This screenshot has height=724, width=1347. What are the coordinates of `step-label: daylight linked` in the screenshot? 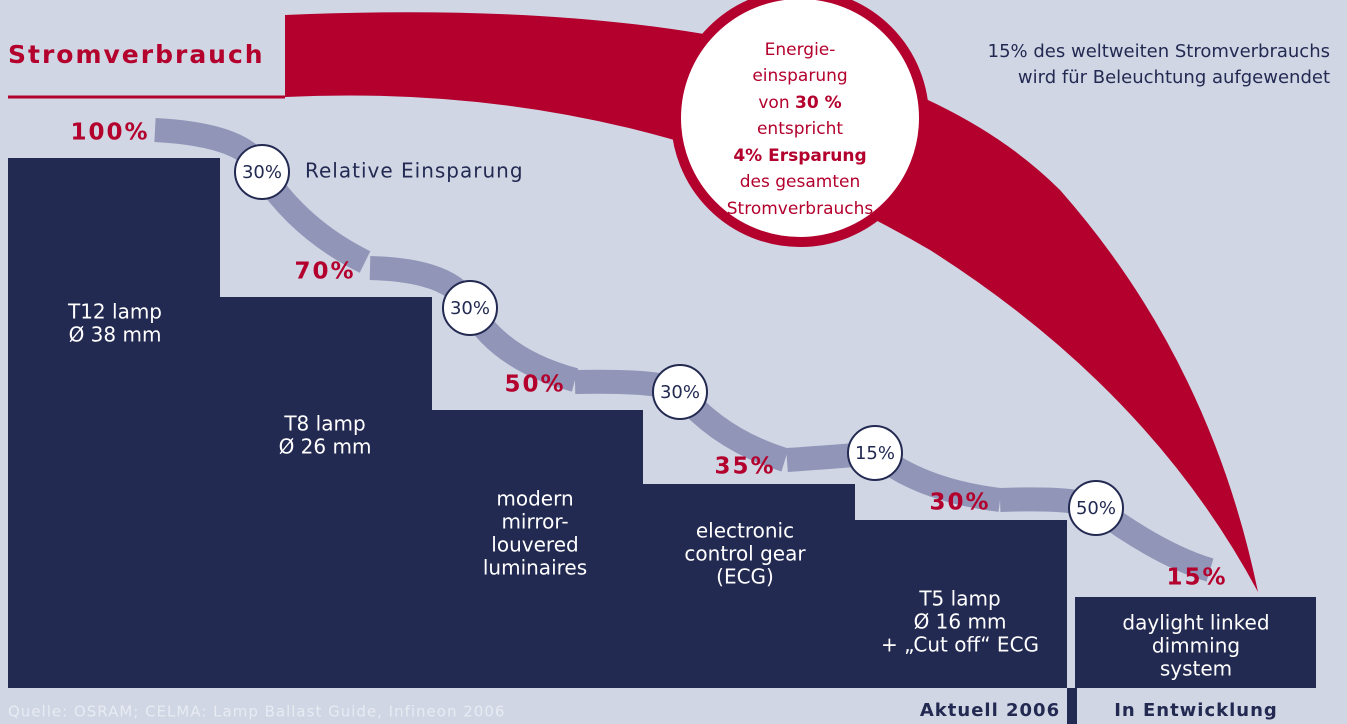 It's located at (1195, 623).